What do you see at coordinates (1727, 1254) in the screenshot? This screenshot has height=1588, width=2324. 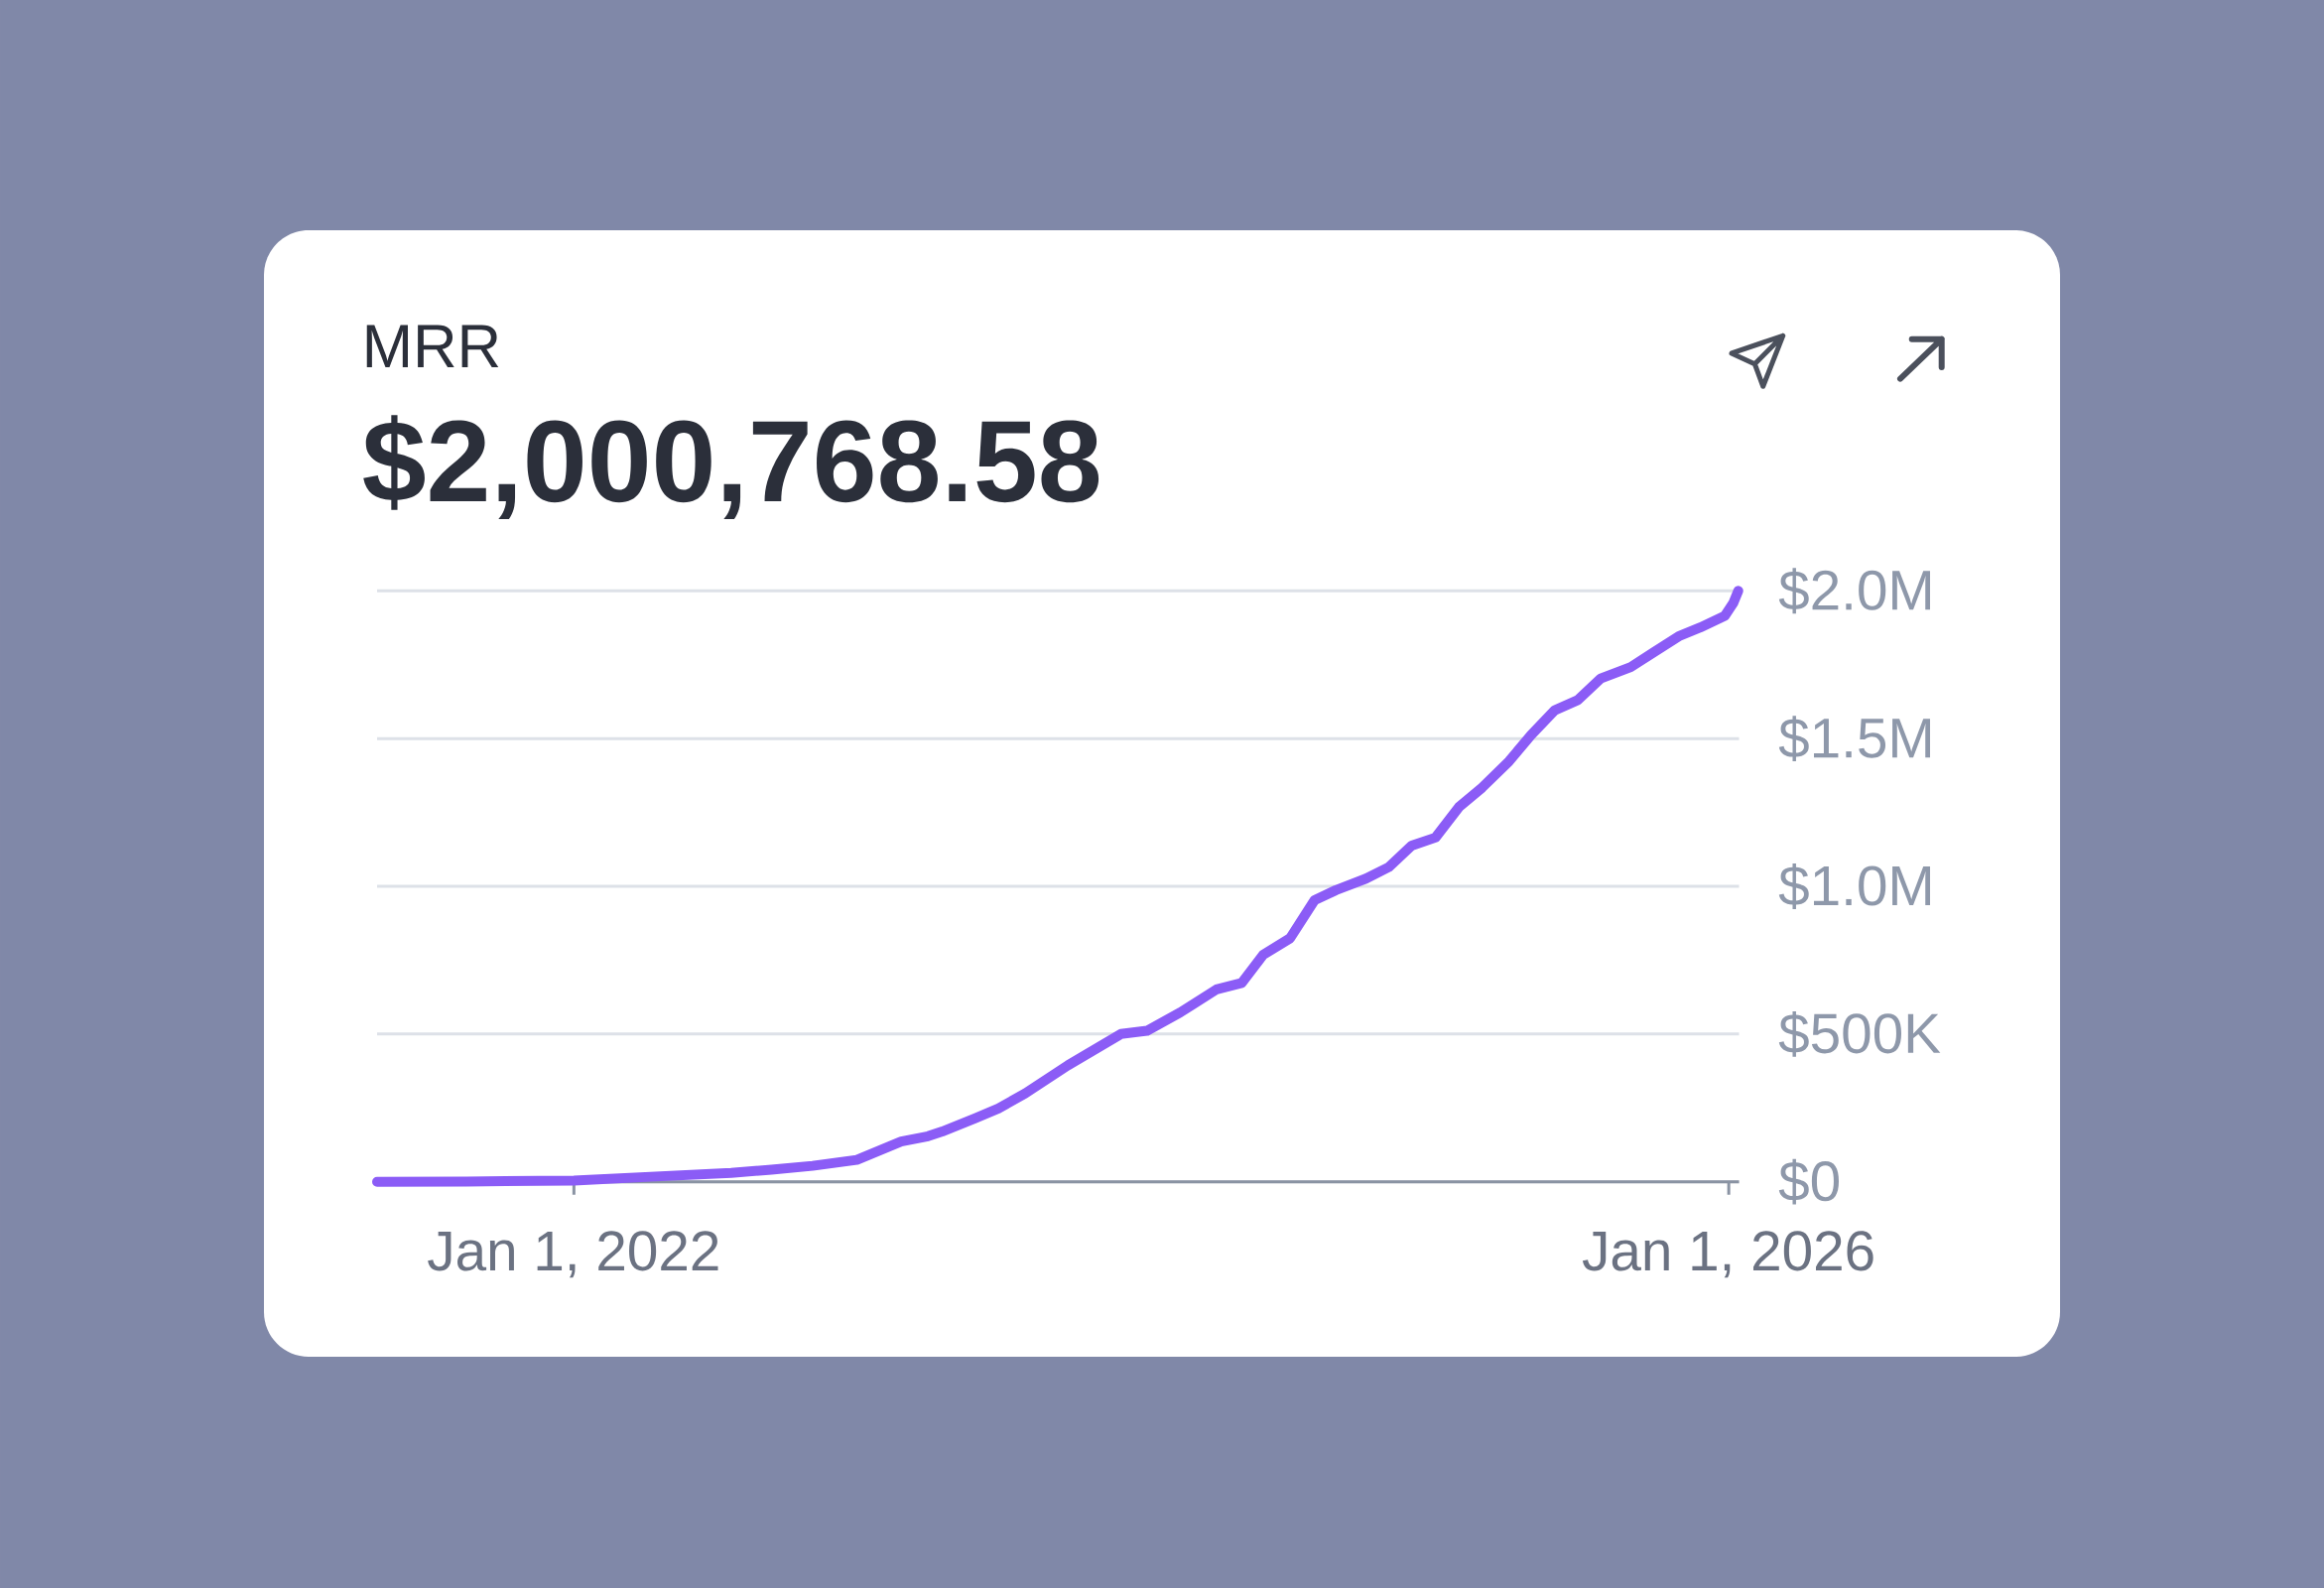 I see `x-tick-label: Jan 1, 2026` at bounding box center [1727, 1254].